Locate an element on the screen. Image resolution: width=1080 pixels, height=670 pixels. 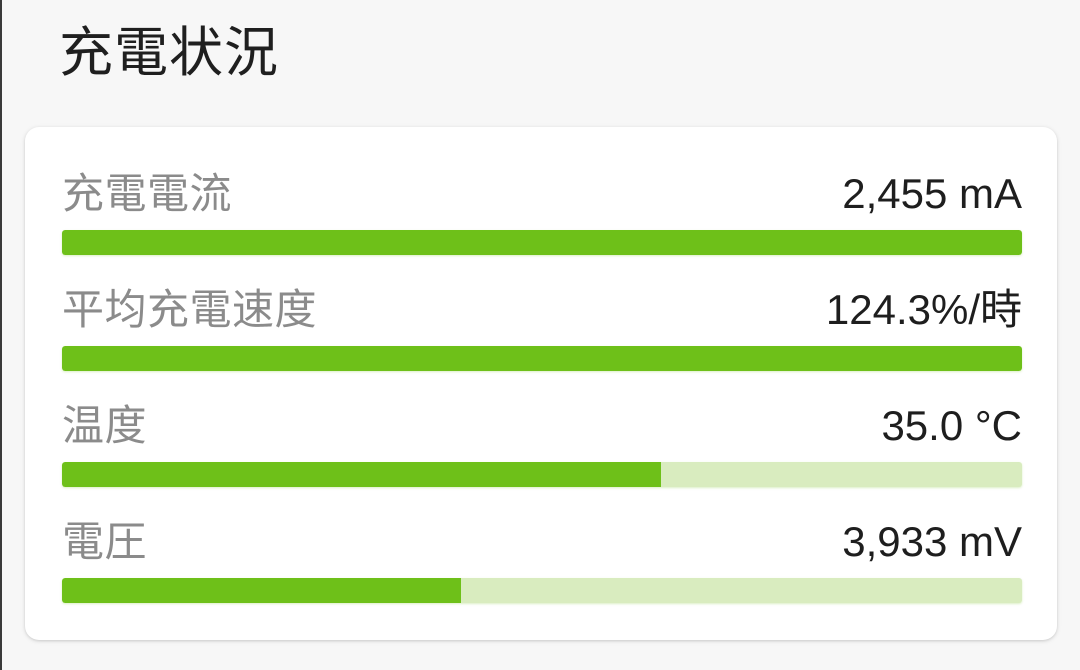
metric-row-charge-current: 充電電流 2,455 mA is located at coordinates (542, 213).